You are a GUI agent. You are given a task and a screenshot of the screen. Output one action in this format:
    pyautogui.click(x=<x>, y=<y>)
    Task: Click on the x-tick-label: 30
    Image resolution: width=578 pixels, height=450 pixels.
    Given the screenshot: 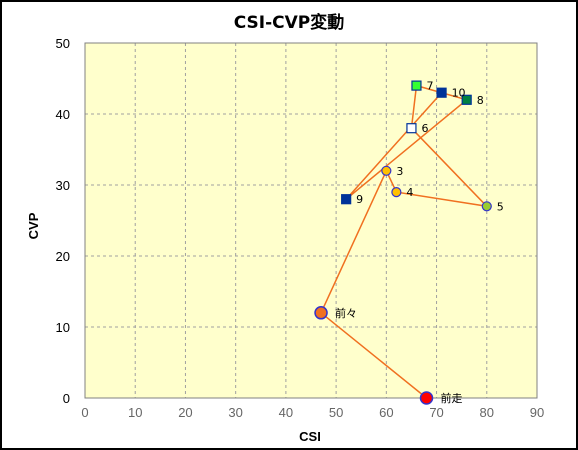 What is the action you would take?
    pyautogui.click(x=235, y=412)
    